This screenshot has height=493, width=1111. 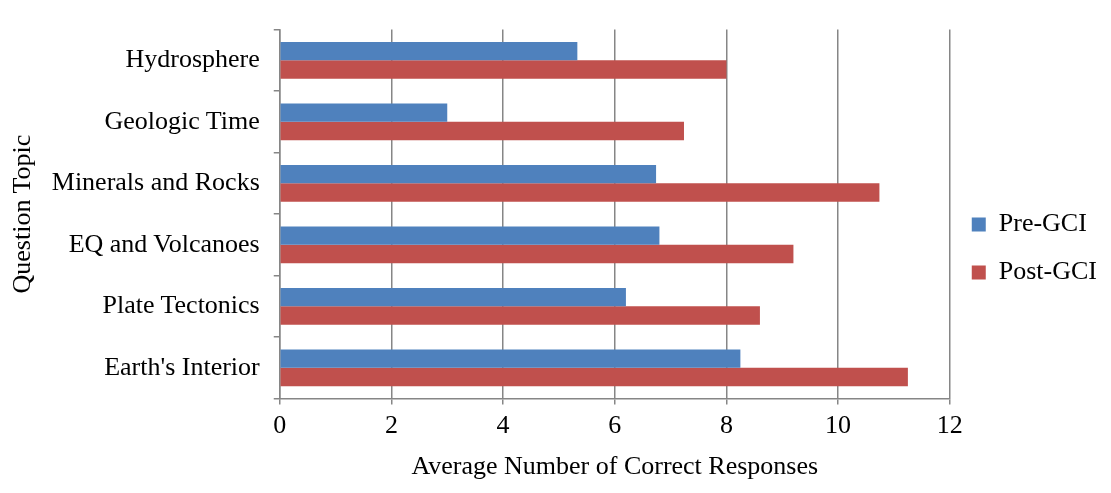 What do you see at coordinates (1048, 271) in the screenshot?
I see `legend-label: Post-GCI` at bounding box center [1048, 271].